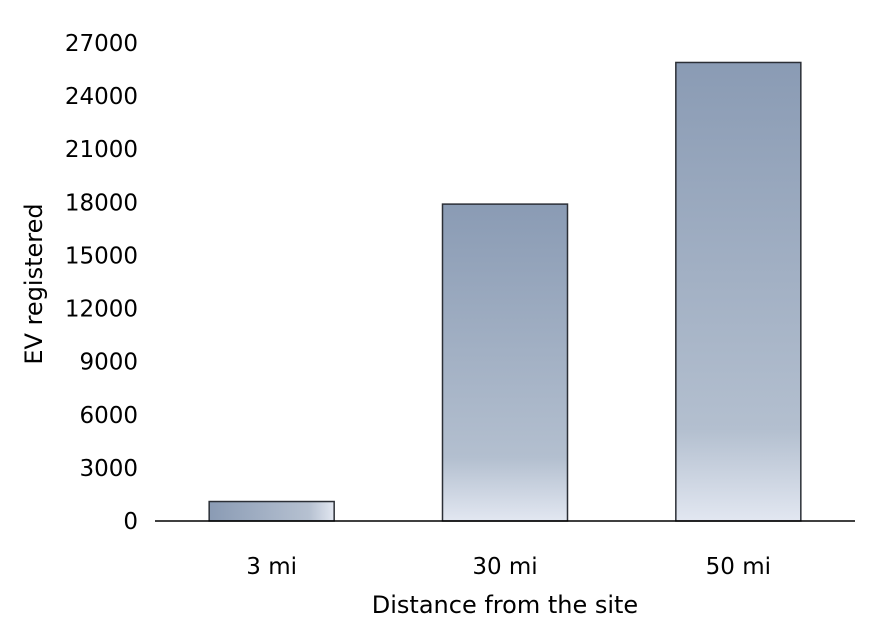 This screenshot has height=623, width=871. What do you see at coordinates (101, 203) in the screenshot?
I see `y-tick-label: 18000` at bounding box center [101, 203].